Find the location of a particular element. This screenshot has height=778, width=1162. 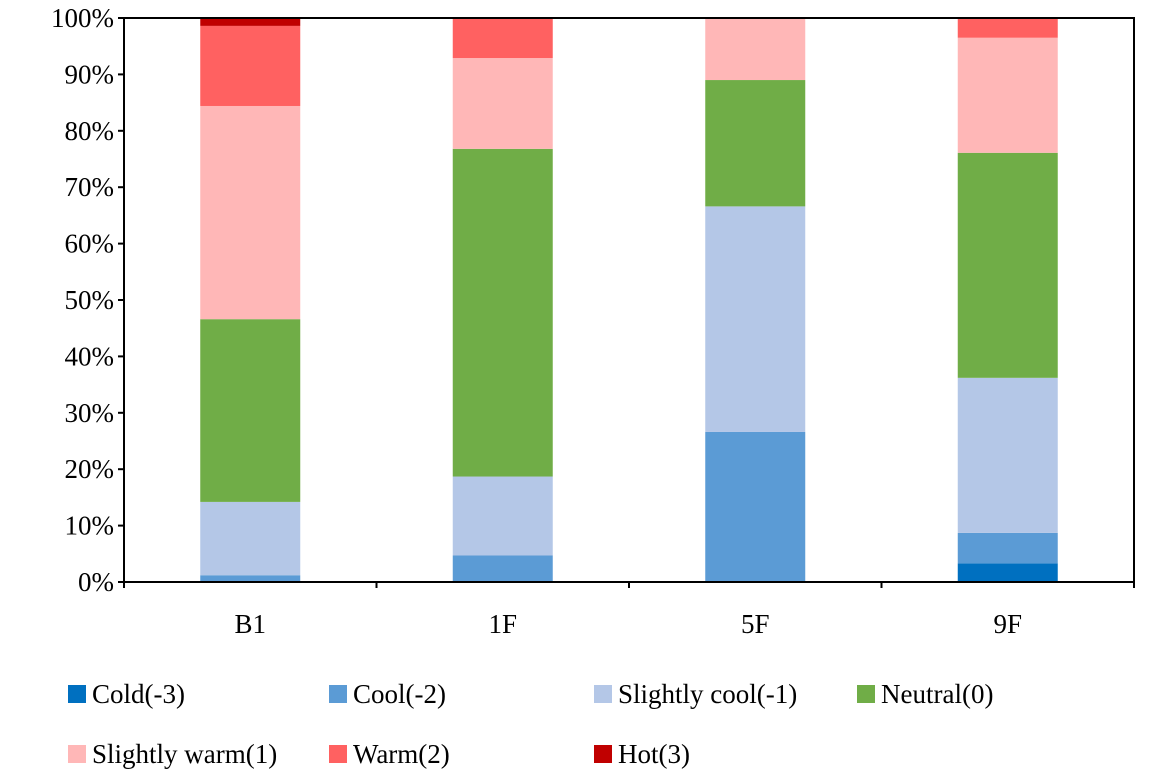

legend-label: Warm(2) is located at coordinates (401, 754).